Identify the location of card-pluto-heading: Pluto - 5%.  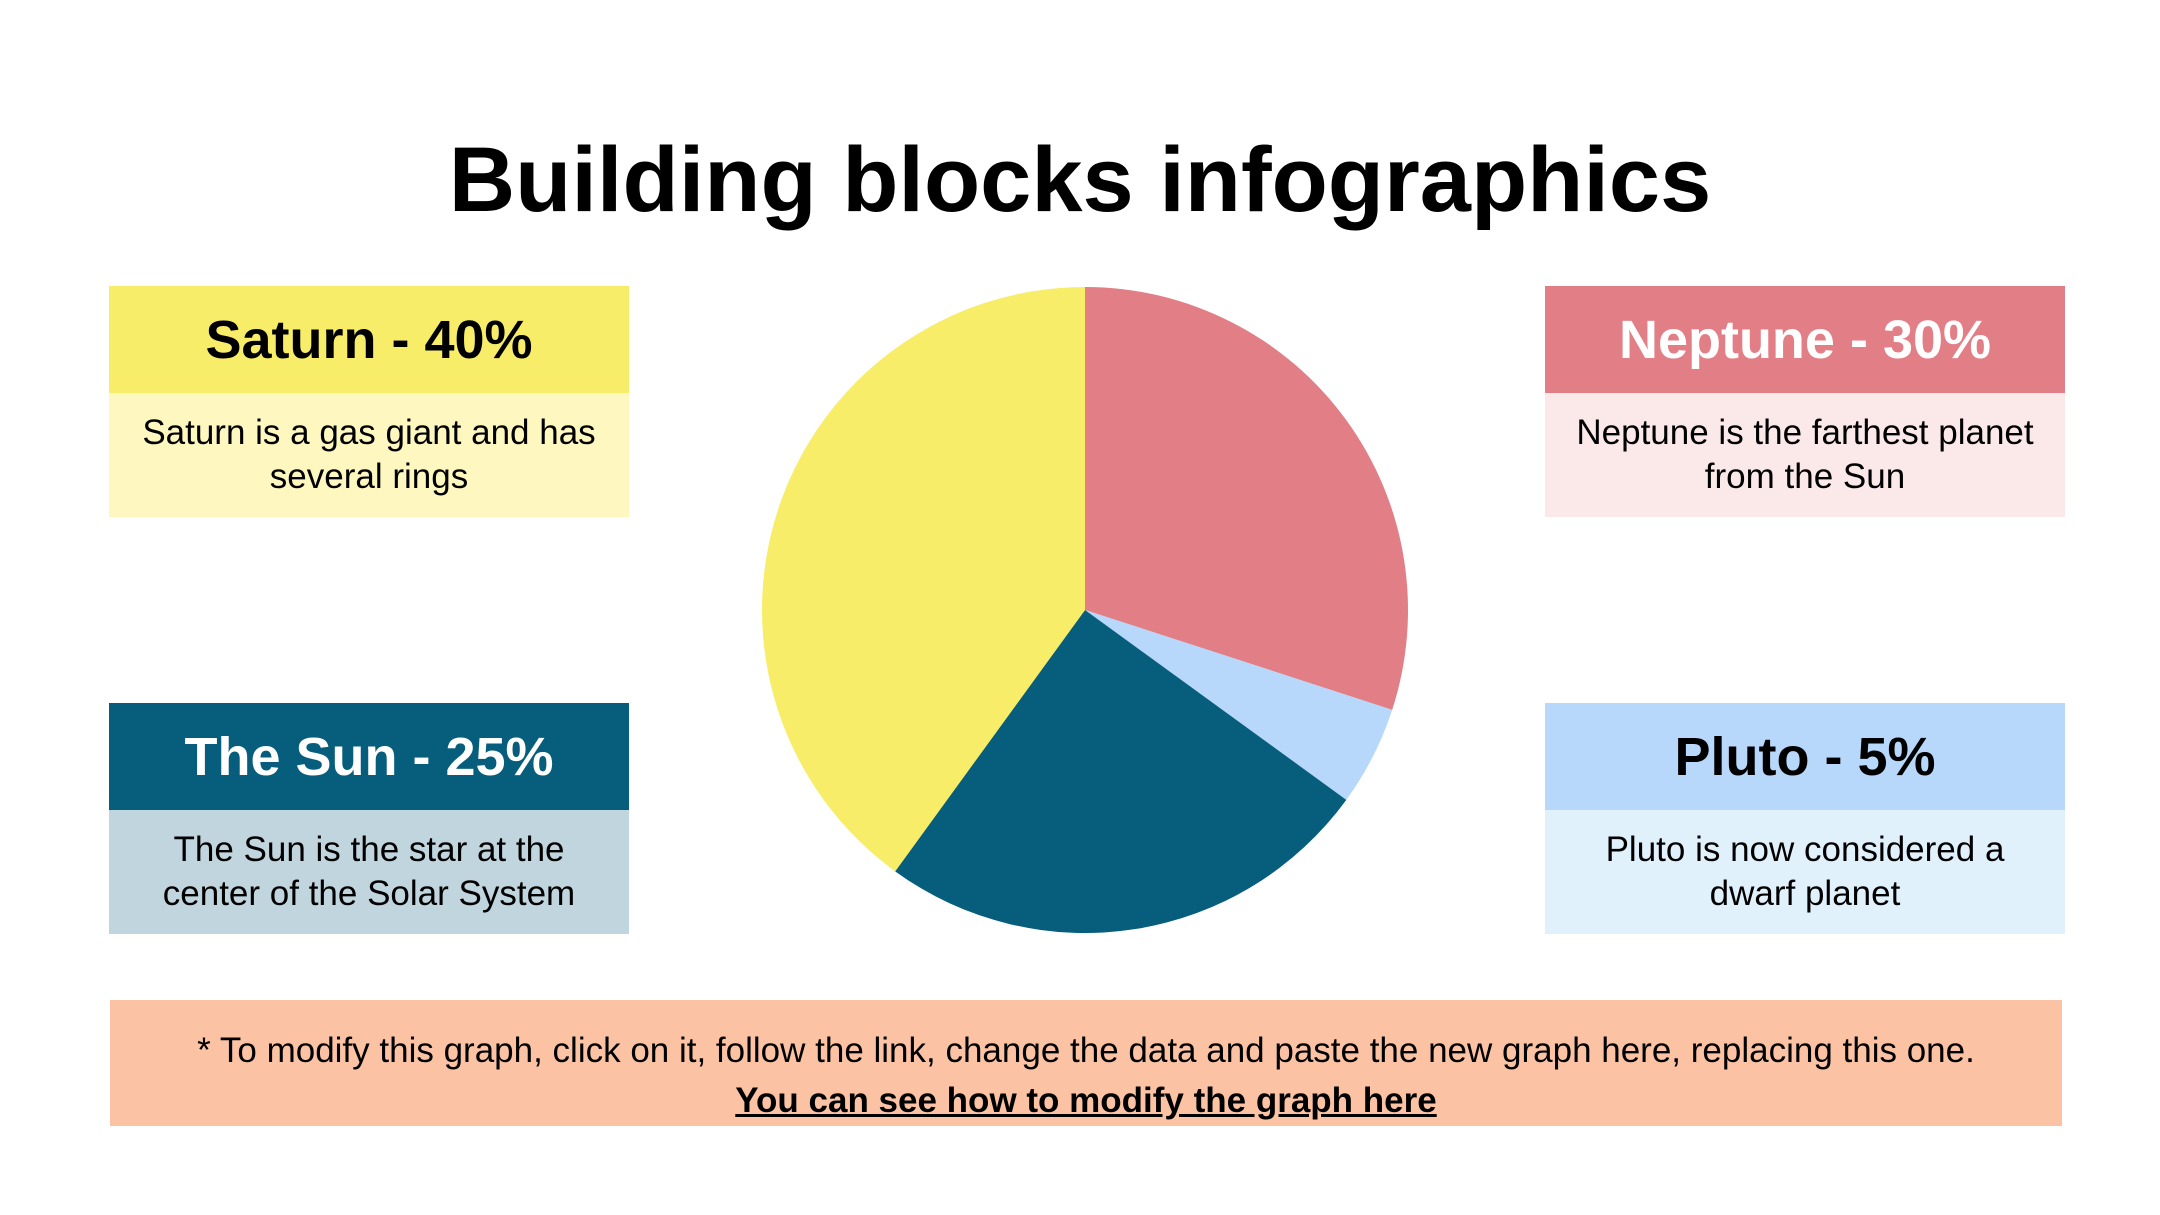
(1805, 756).